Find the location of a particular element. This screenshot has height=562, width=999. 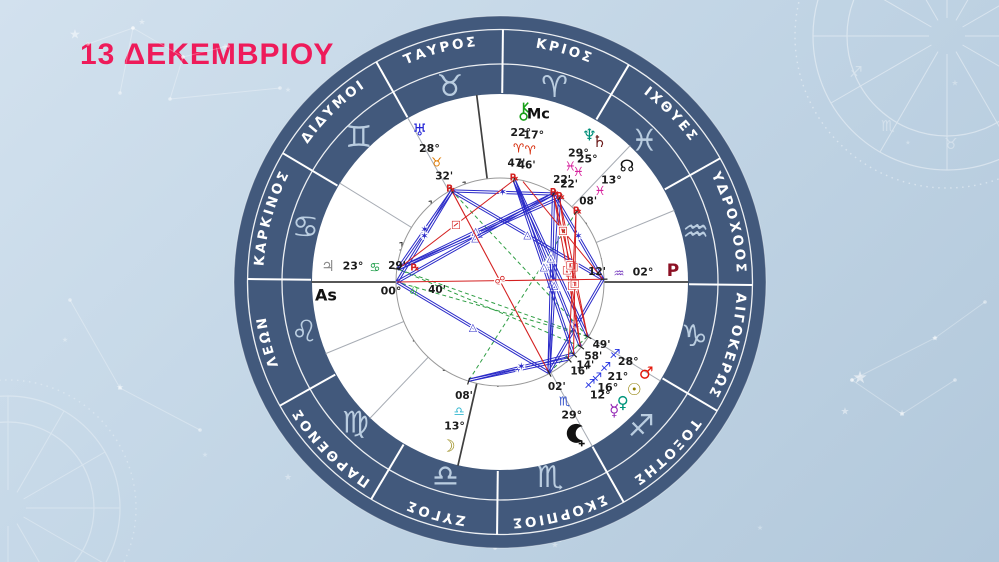

svg-text: 12° is located at coordinates (600, 394).